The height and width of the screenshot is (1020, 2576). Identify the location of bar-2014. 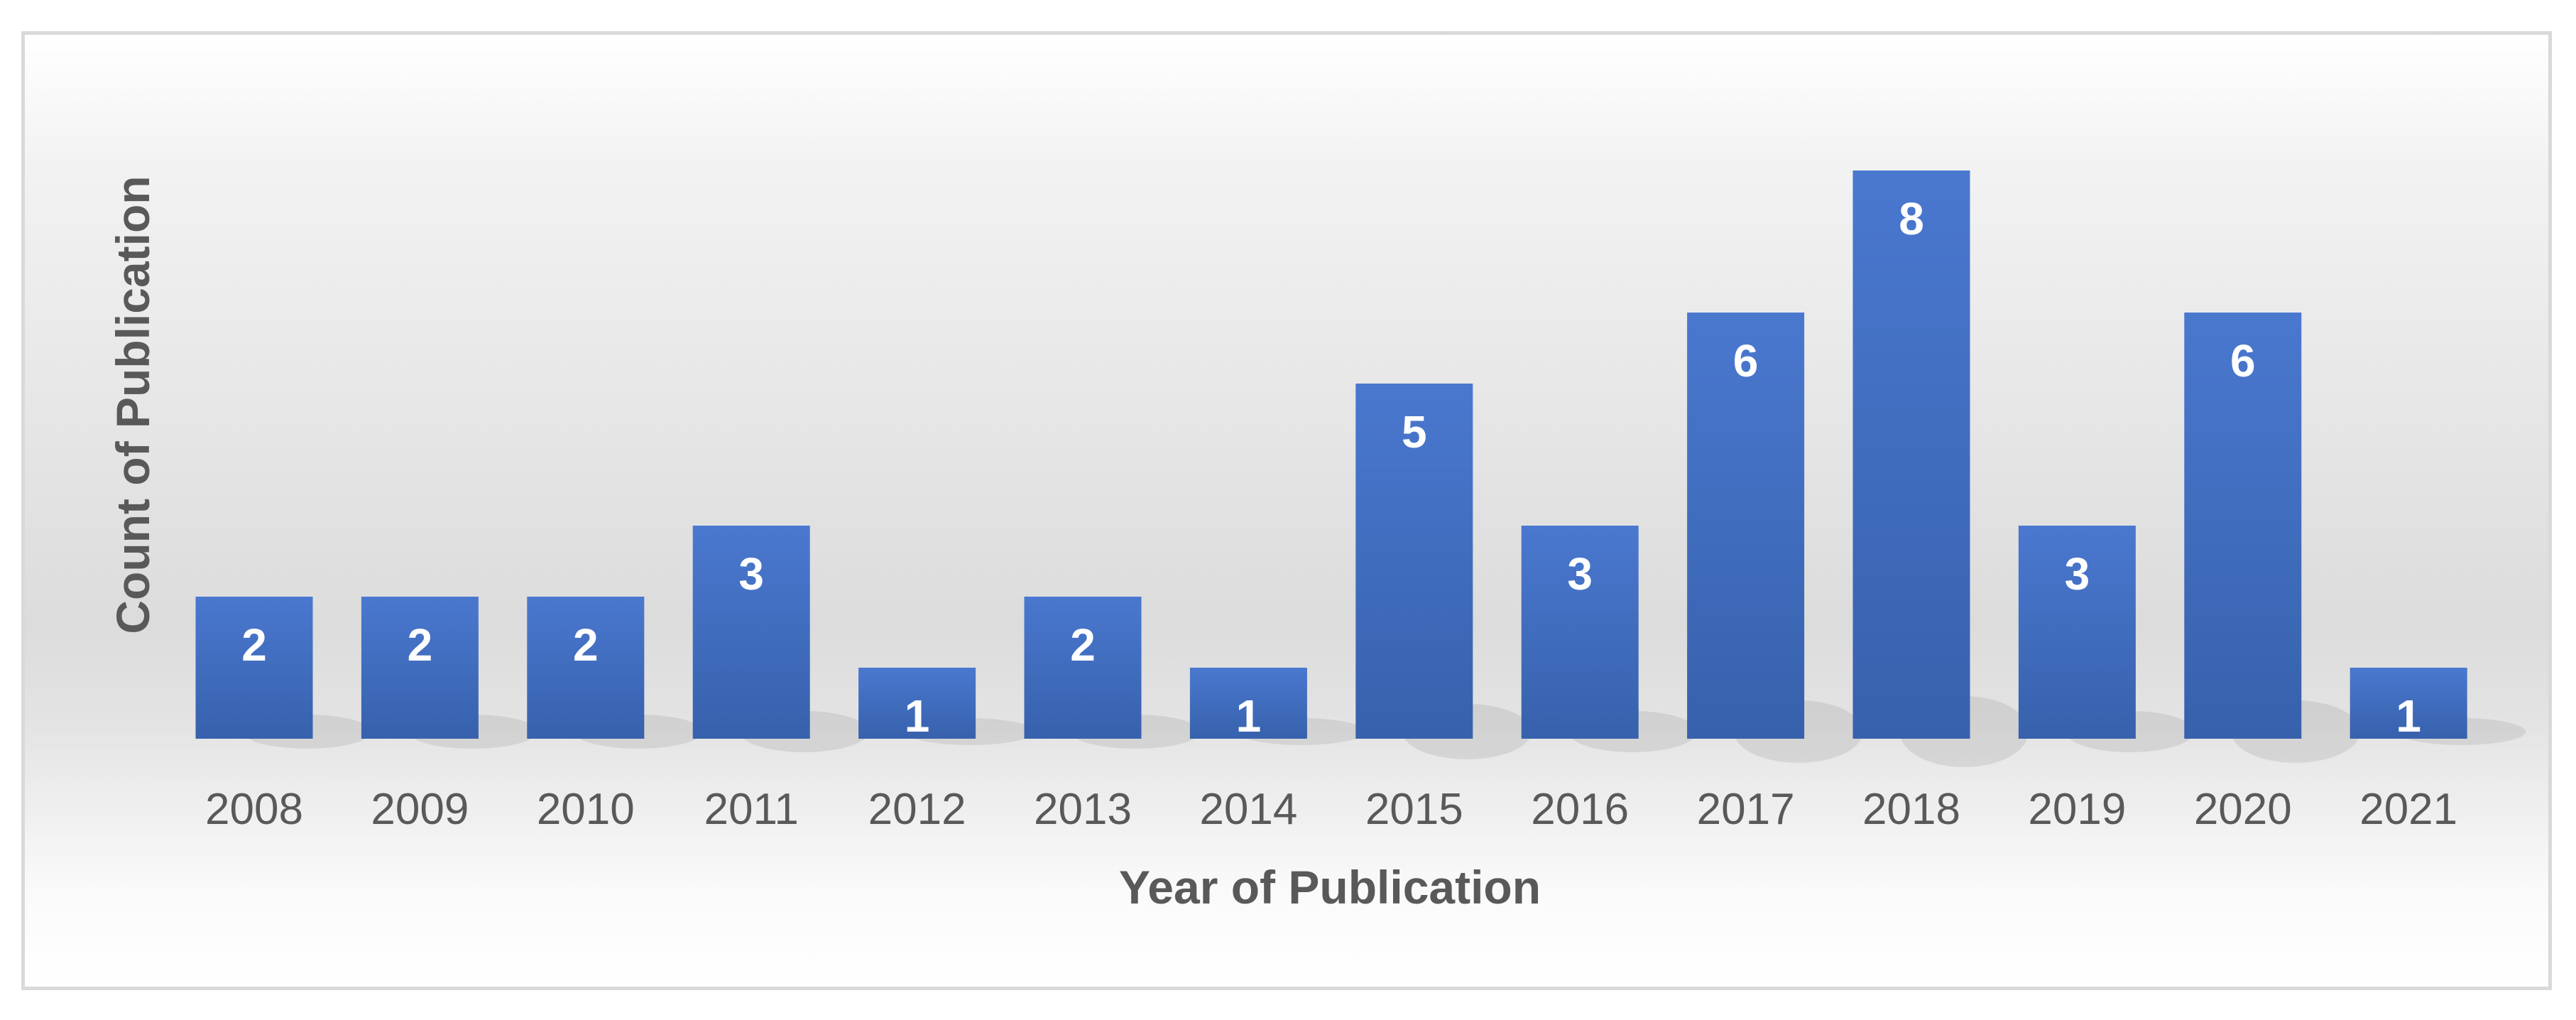
(1248, 704).